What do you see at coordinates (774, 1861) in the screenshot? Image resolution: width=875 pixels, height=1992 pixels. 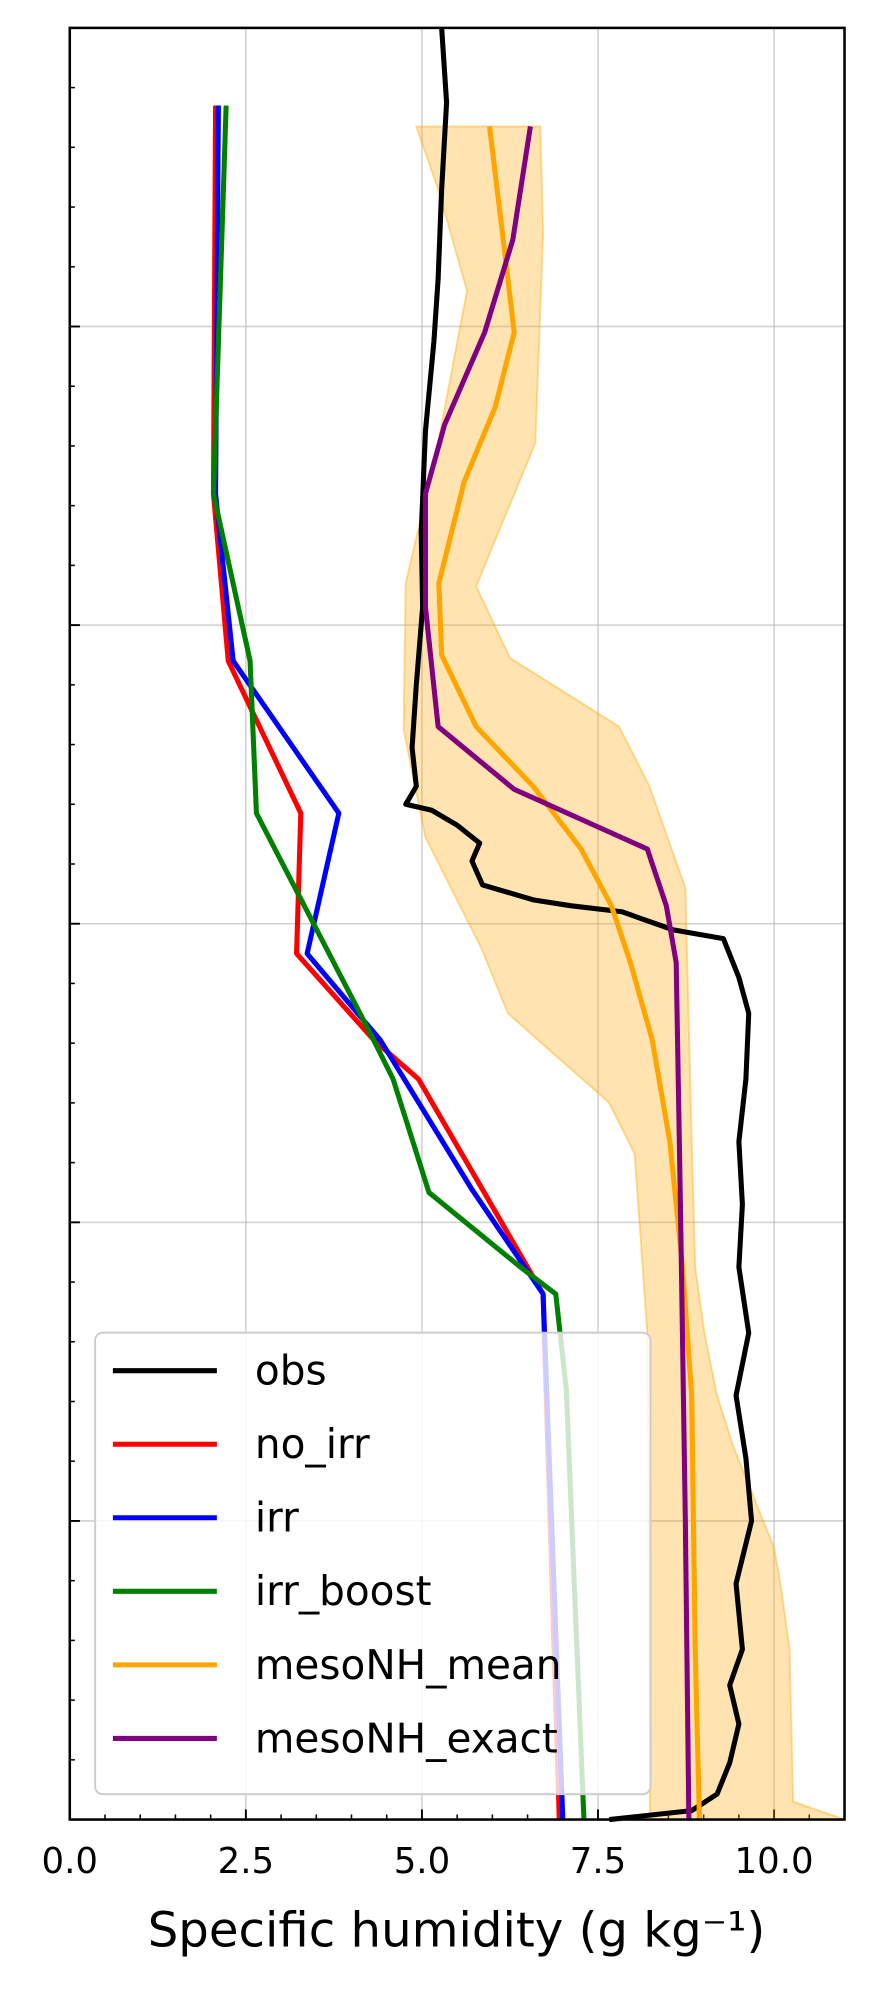 I see `x-tick-label: 10.0` at bounding box center [774, 1861].